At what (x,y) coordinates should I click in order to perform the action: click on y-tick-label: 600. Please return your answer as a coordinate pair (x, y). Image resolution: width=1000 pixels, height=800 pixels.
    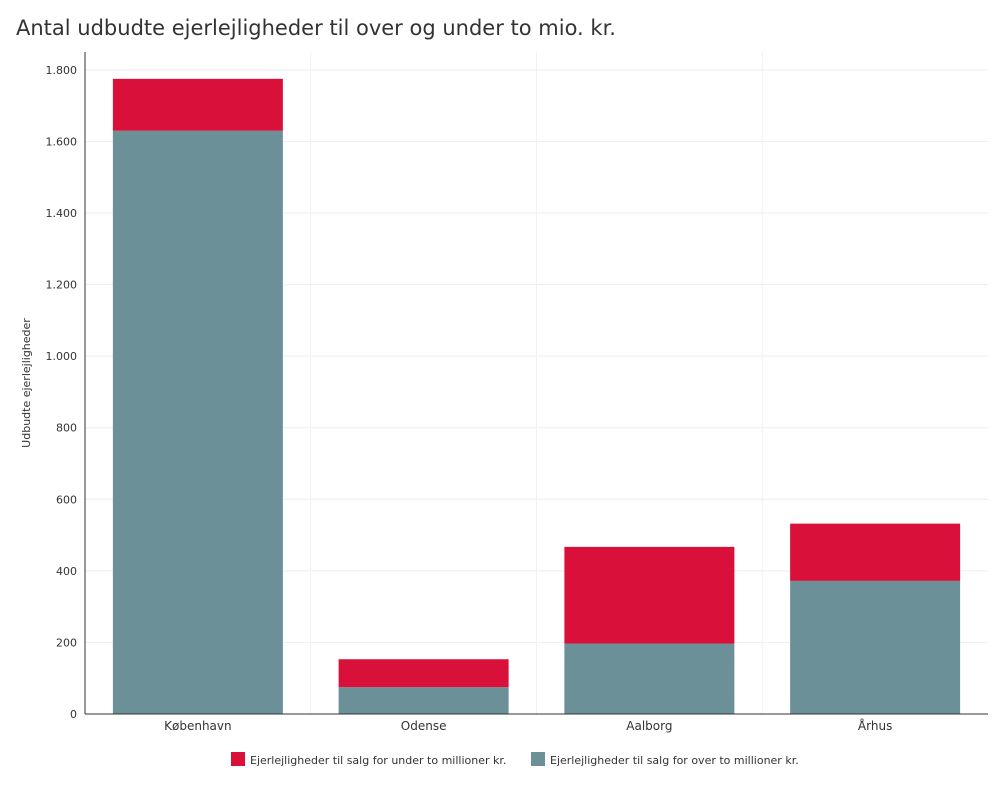
    Looking at the image, I should click on (66, 499).